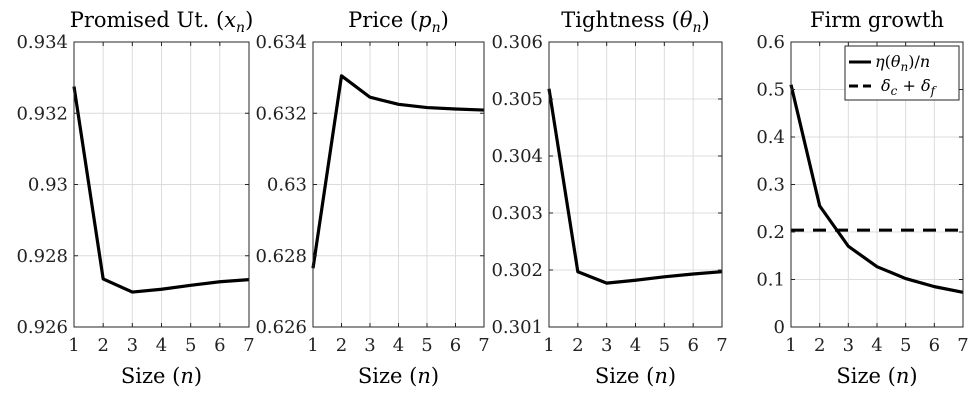 This screenshot has width=971, height=396. I want to click on legend-label-2: δc + δf, so click(909, 87).